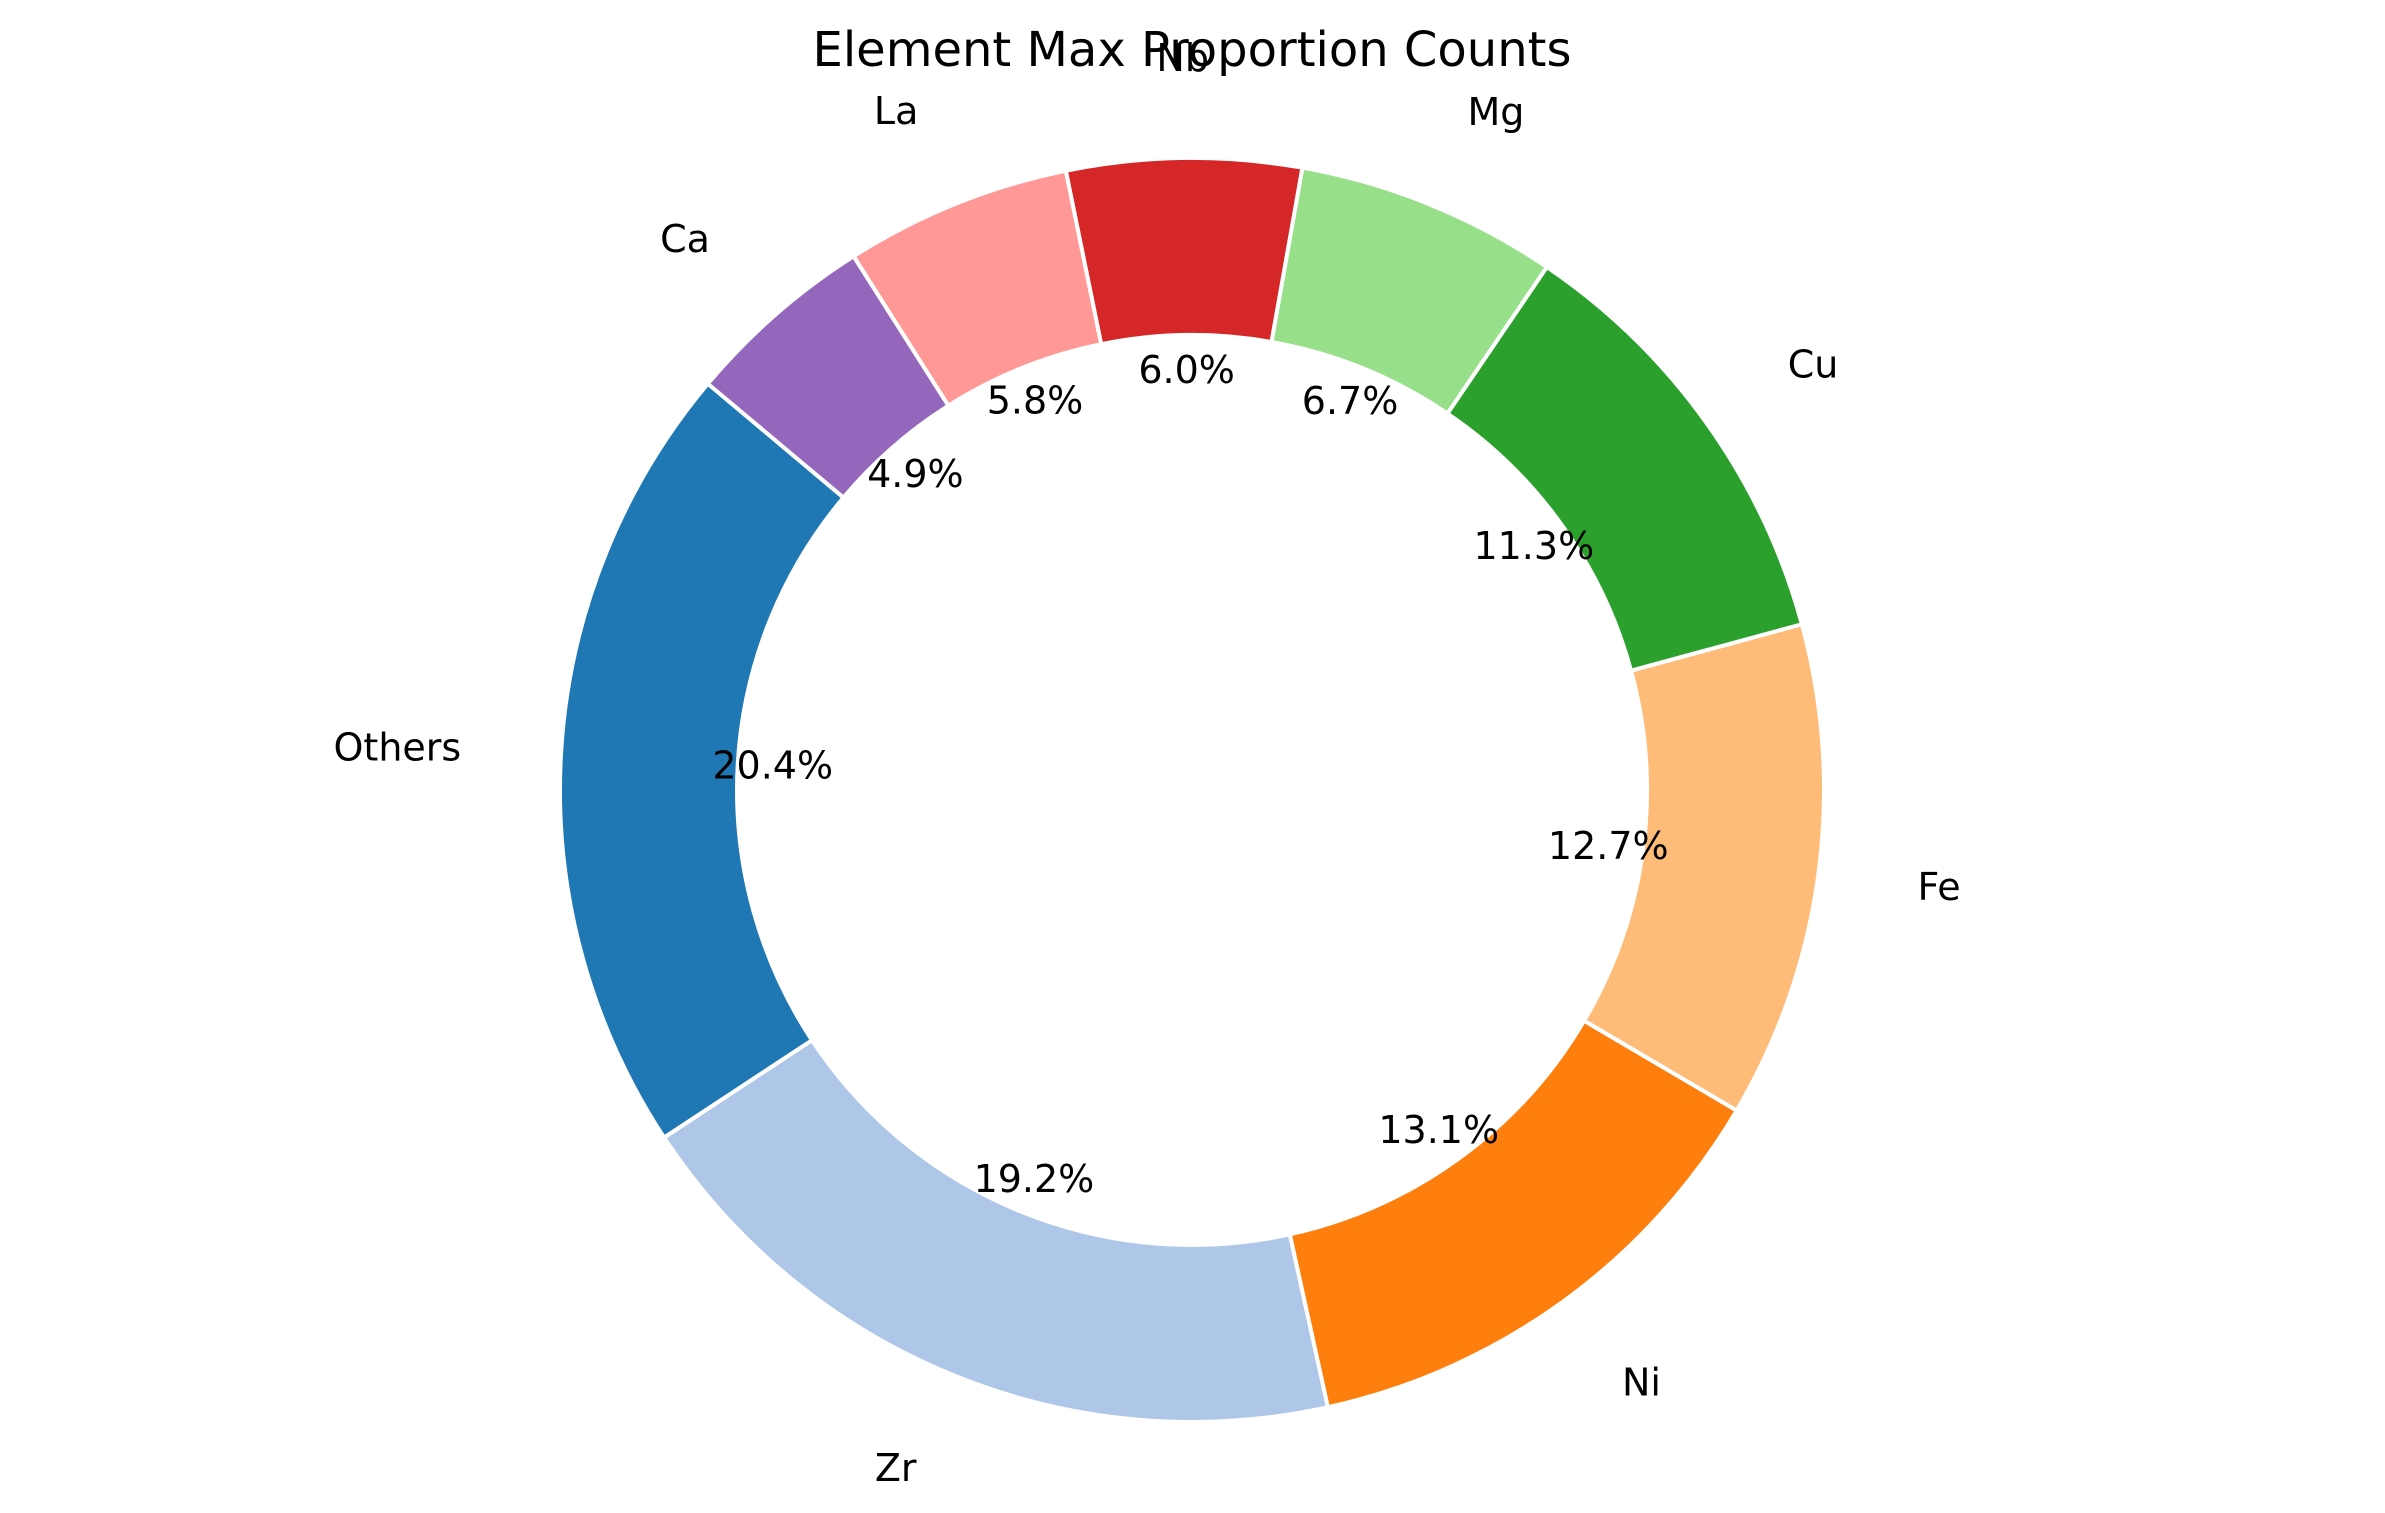  Describe the element at coordinates (1813, 365) in the screenshot. I see `slice-label-cu: Cu` at that location.